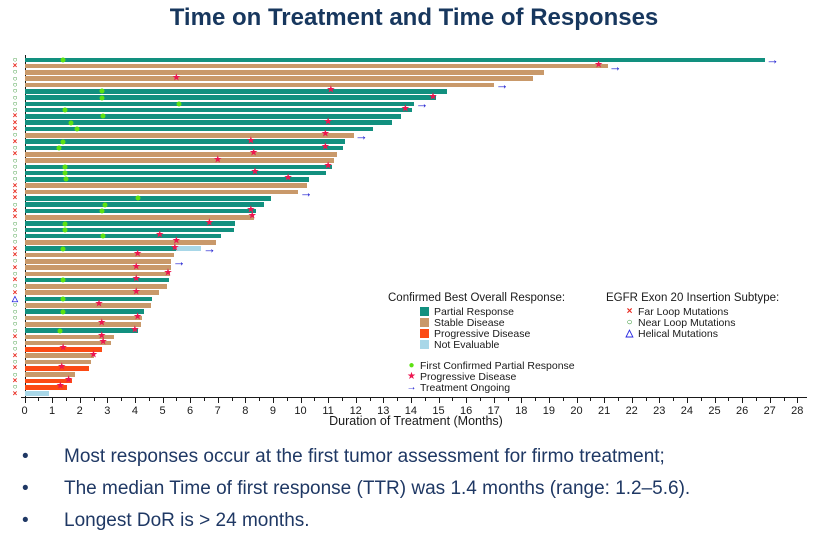 This screenshot has height=548, width=828. Describe the element at coordinates (467, 344) in the screenshot. I see `legend-item-label: Not Evaluable` at that location.